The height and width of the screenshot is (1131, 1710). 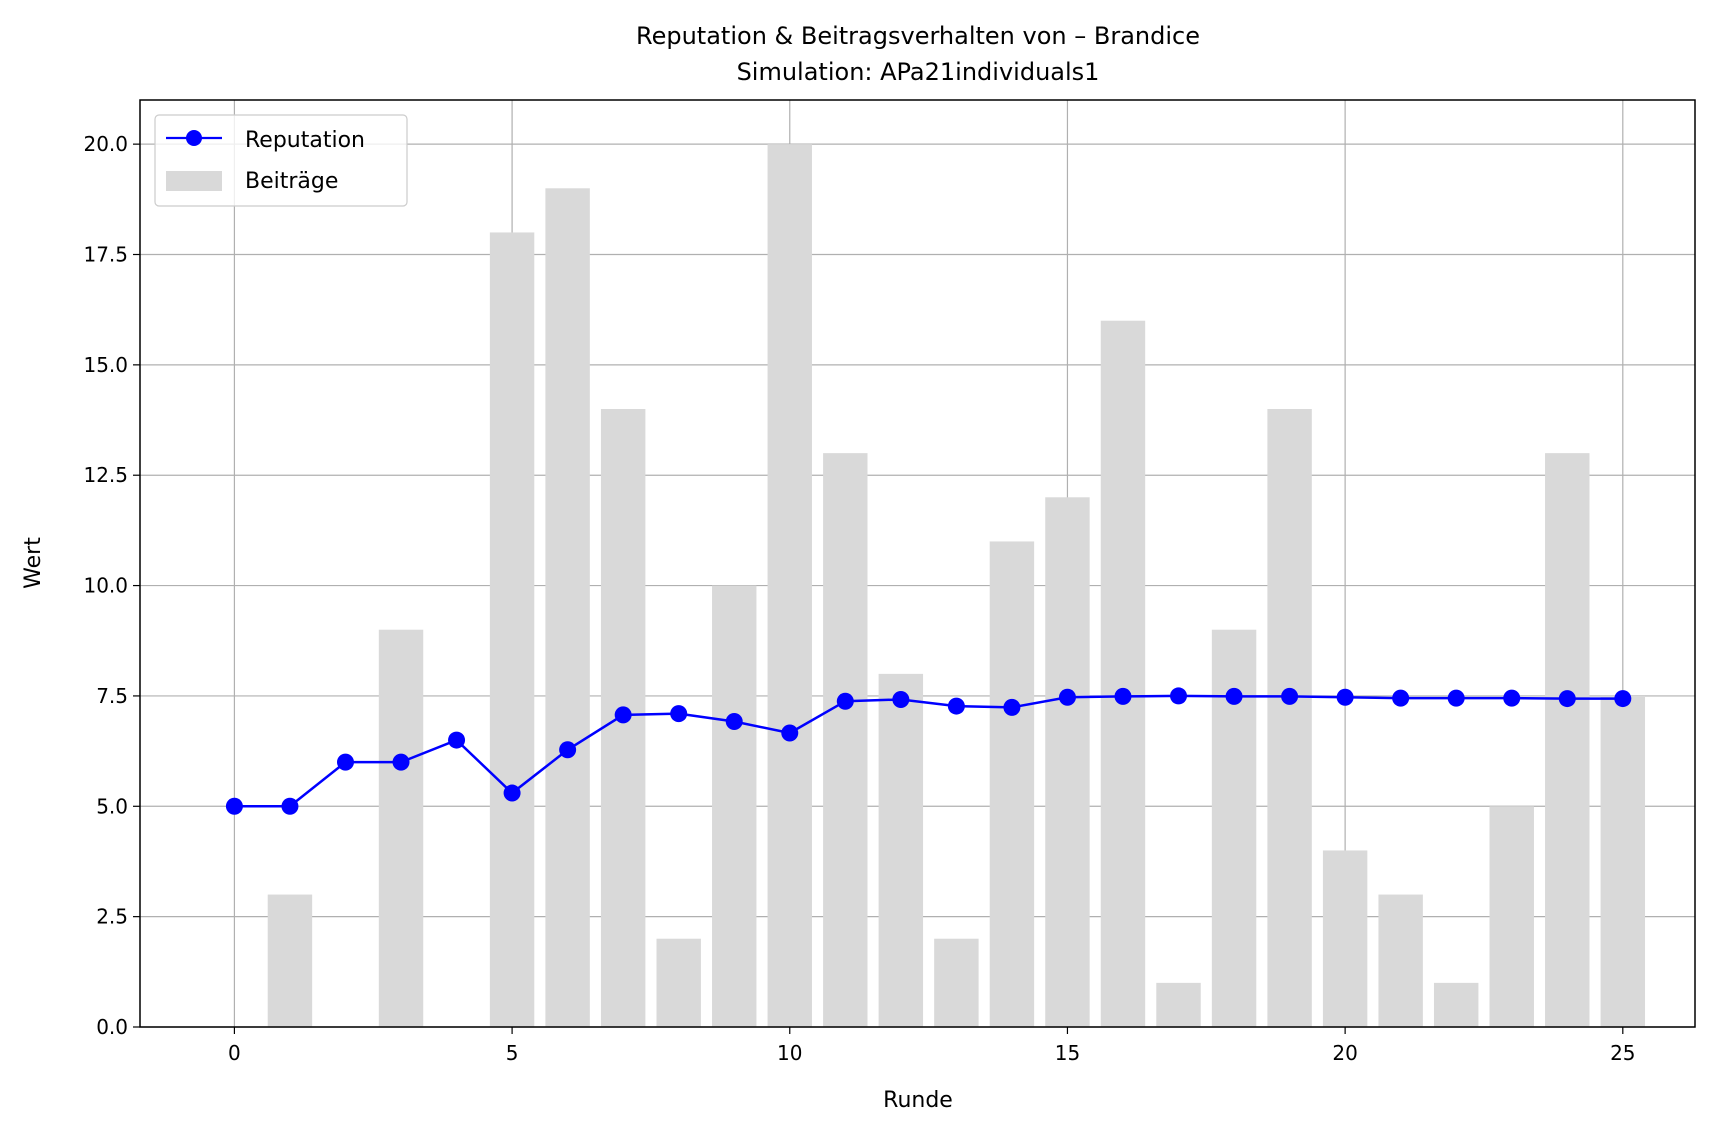 What do you see at coordinates (789, 1053) in the screenshot?
I see `x-tick-label: 10` at bounding box center [789, 1053].